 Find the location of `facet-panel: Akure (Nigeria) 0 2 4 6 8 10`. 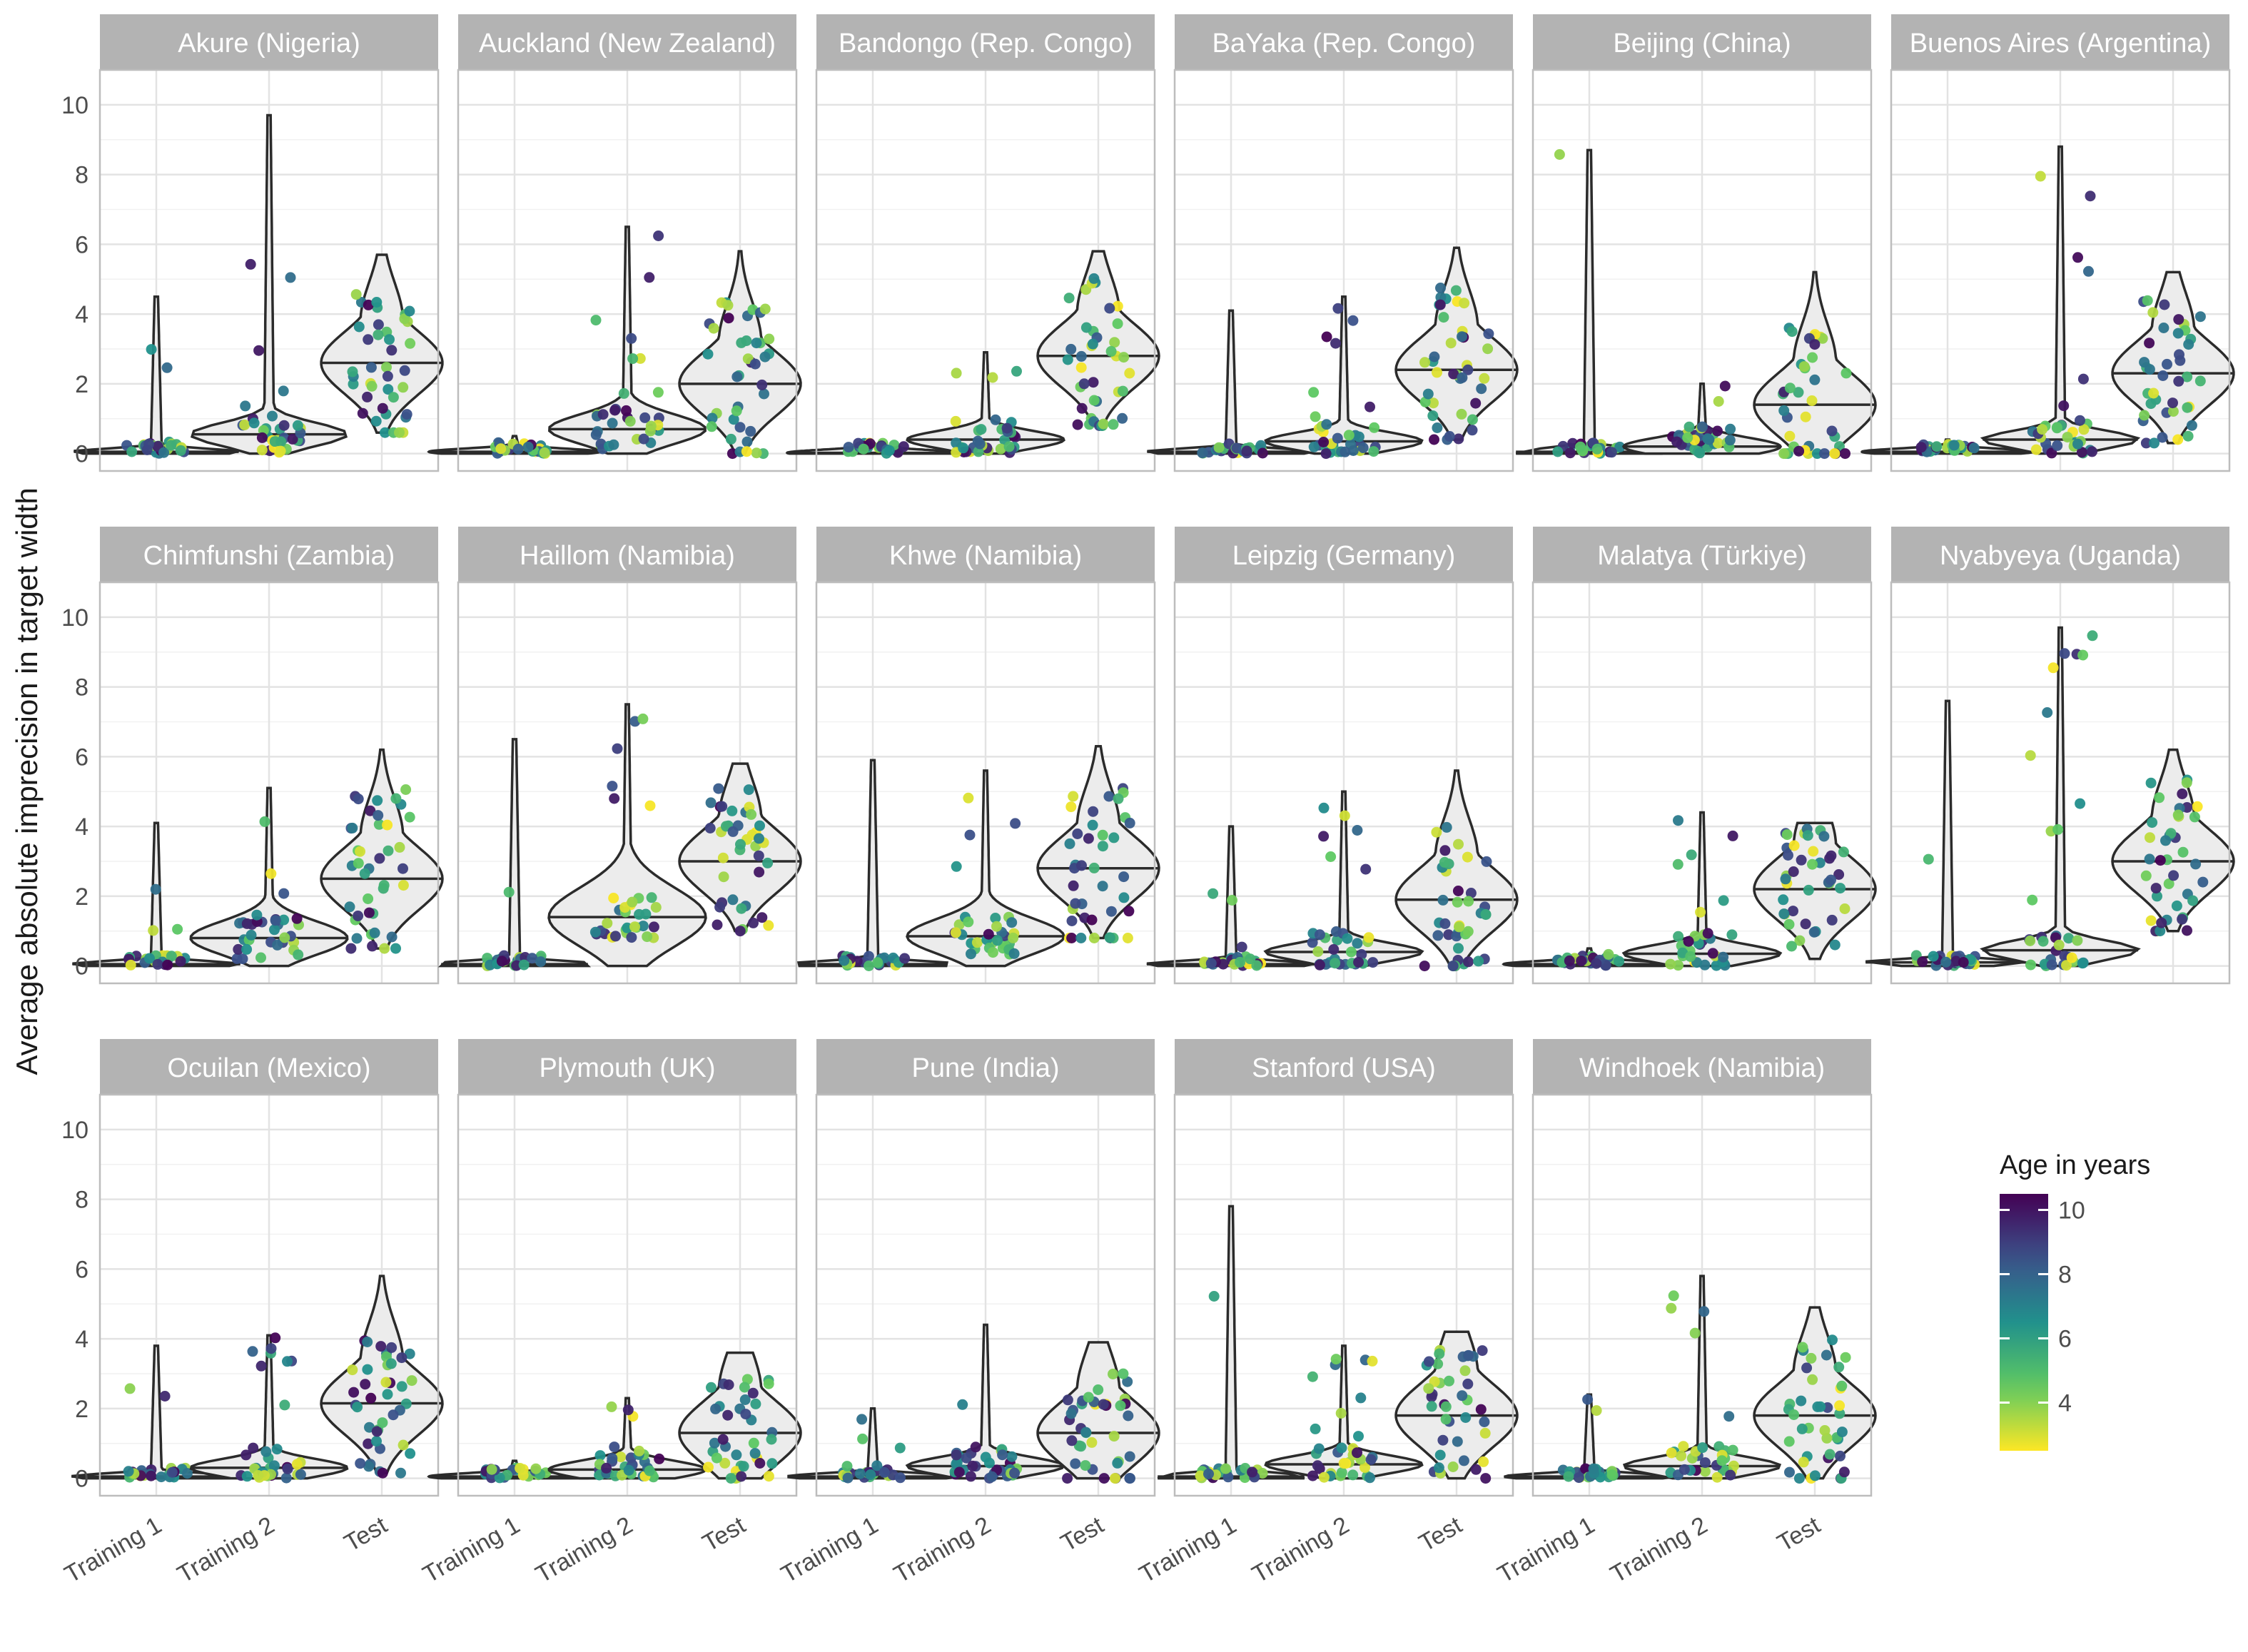

facet-panel: Akure (Nigeria) 0 2 4 6 8 10 is located at coordinates (252, 243).